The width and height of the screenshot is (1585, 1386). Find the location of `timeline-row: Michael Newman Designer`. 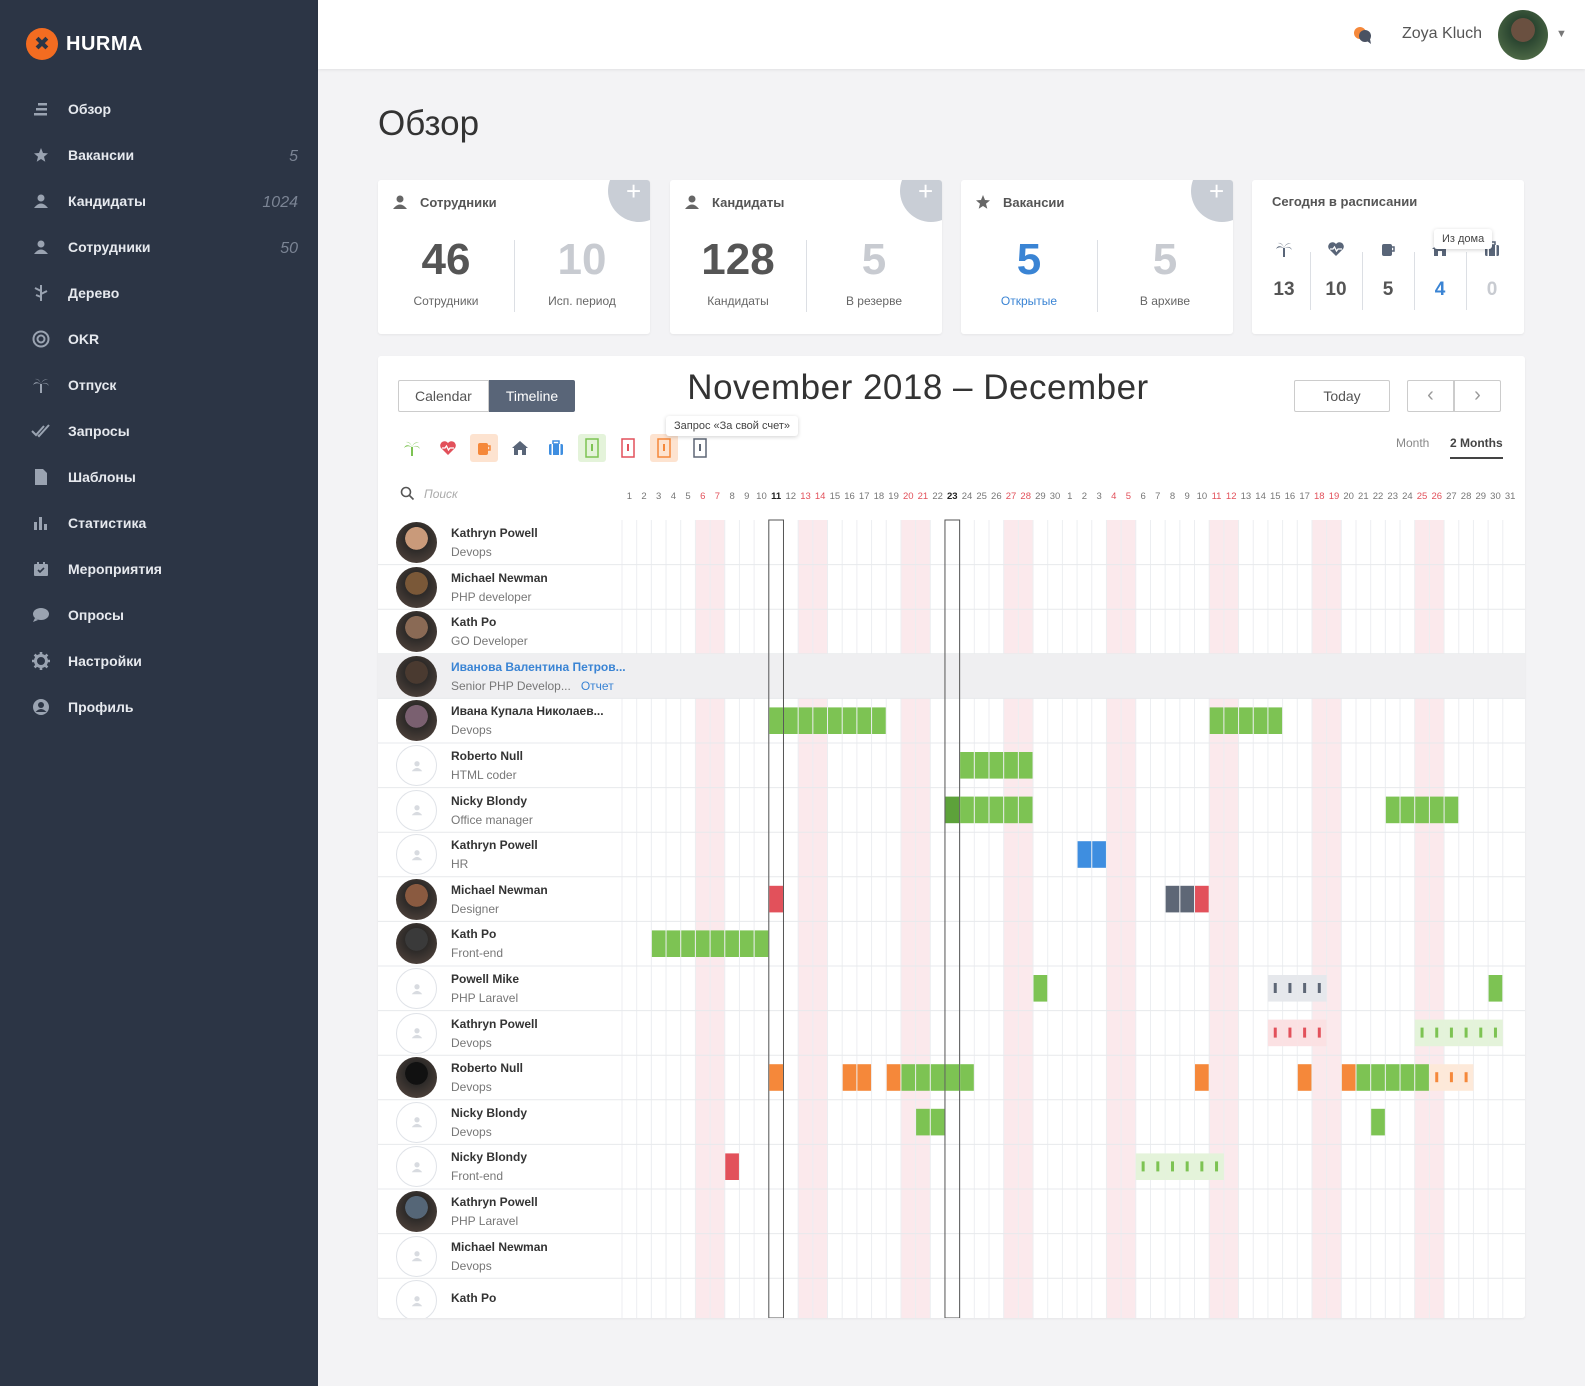

timeline-row: Michael Newman Designer is located at coordinates (951, 899).